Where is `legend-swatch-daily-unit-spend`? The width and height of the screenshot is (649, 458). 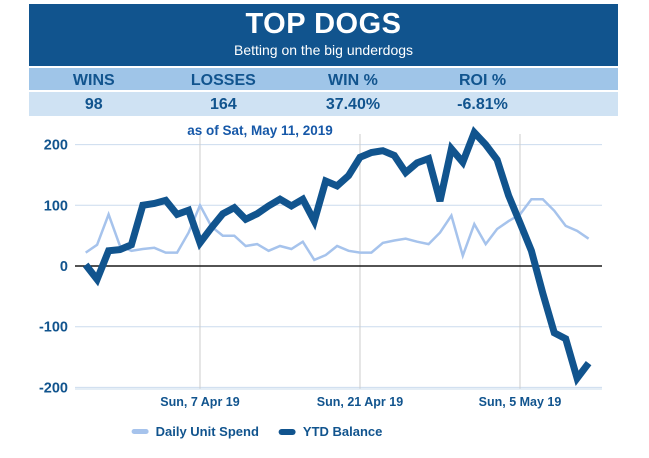
legend-swatch-daily-unit-spend is located at coordinates (140, 431).